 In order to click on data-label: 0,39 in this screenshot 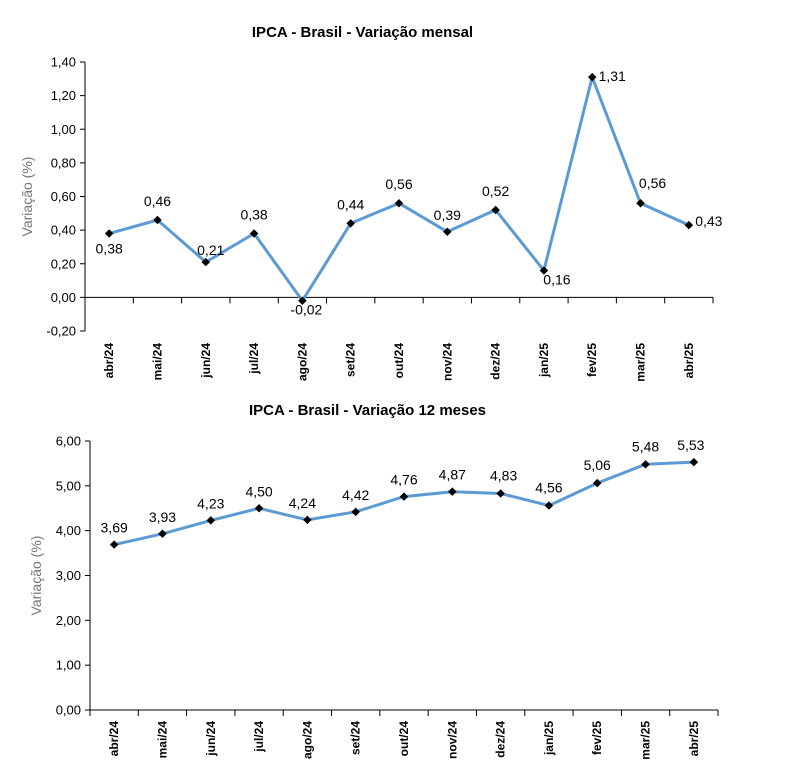, I will do `click(447, 215)`.